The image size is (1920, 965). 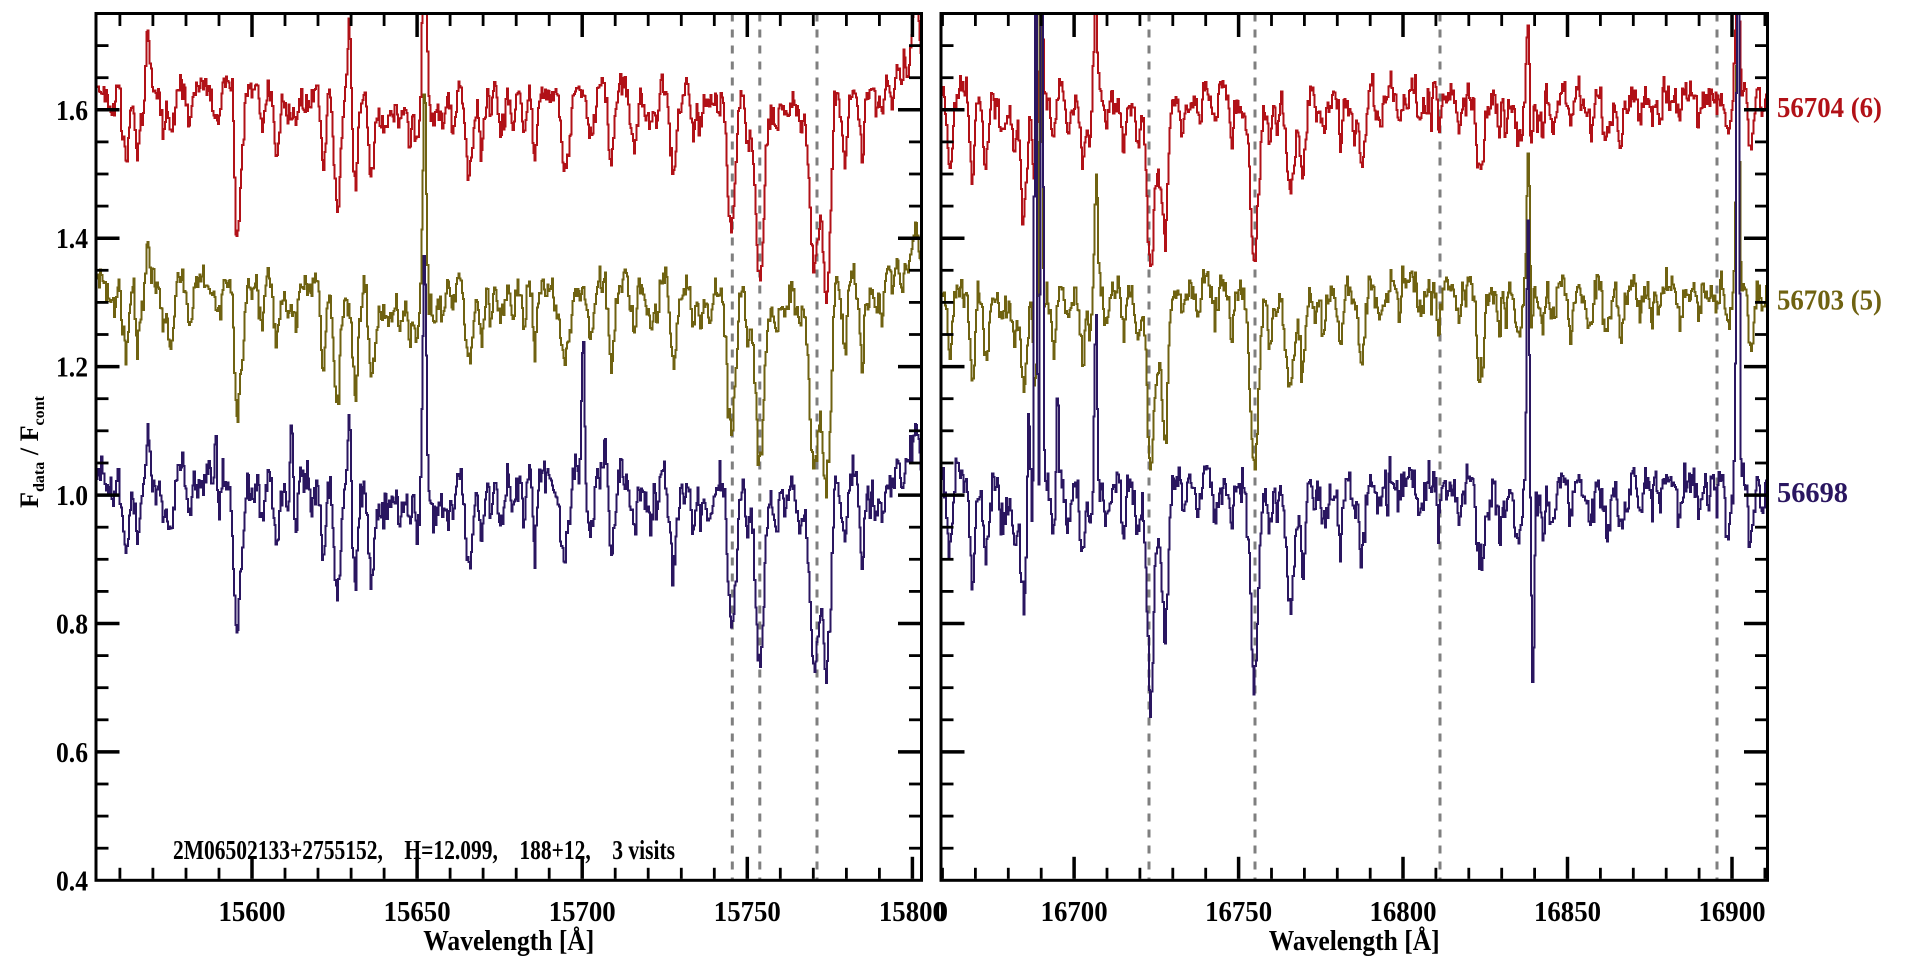 What do you see at coordinates (72, 625) in the screenshot?
I see `svg-text: 0.8` at bounding box center [72, 625].